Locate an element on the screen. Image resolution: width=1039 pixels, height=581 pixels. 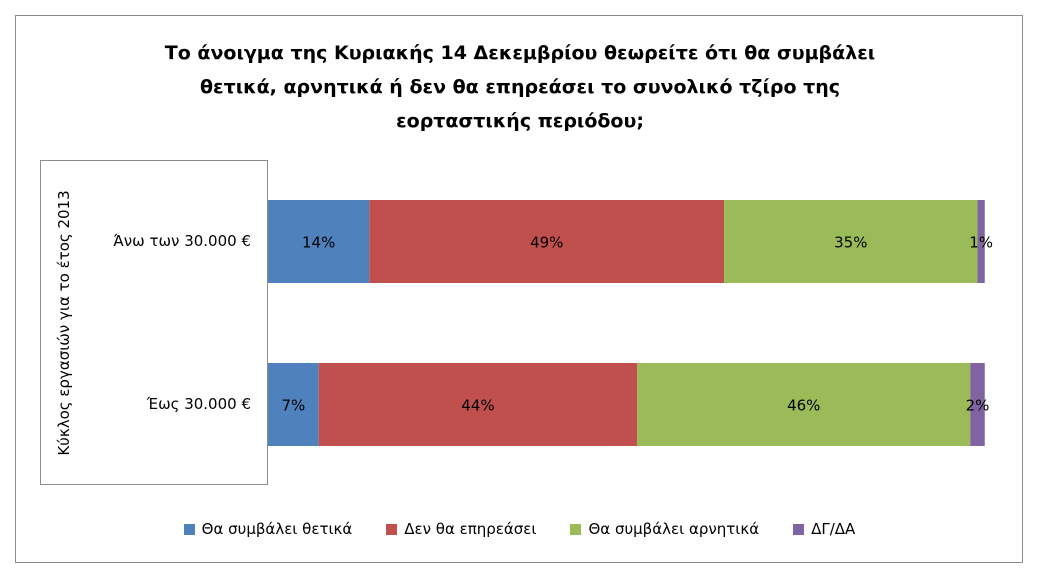
legend-item-positive: Θα συμβάλει θετικά is located at coordinates (268, 529).